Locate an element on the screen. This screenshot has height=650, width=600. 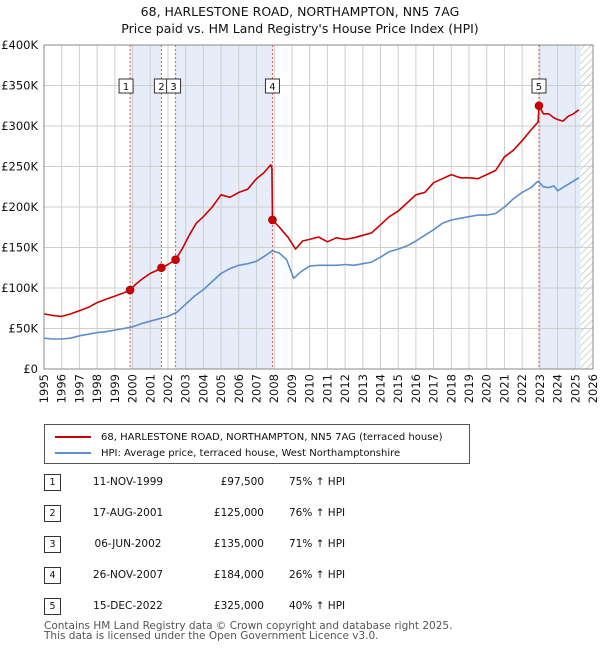
sale-marker-label: 1 is located at coordinates (126, 87).